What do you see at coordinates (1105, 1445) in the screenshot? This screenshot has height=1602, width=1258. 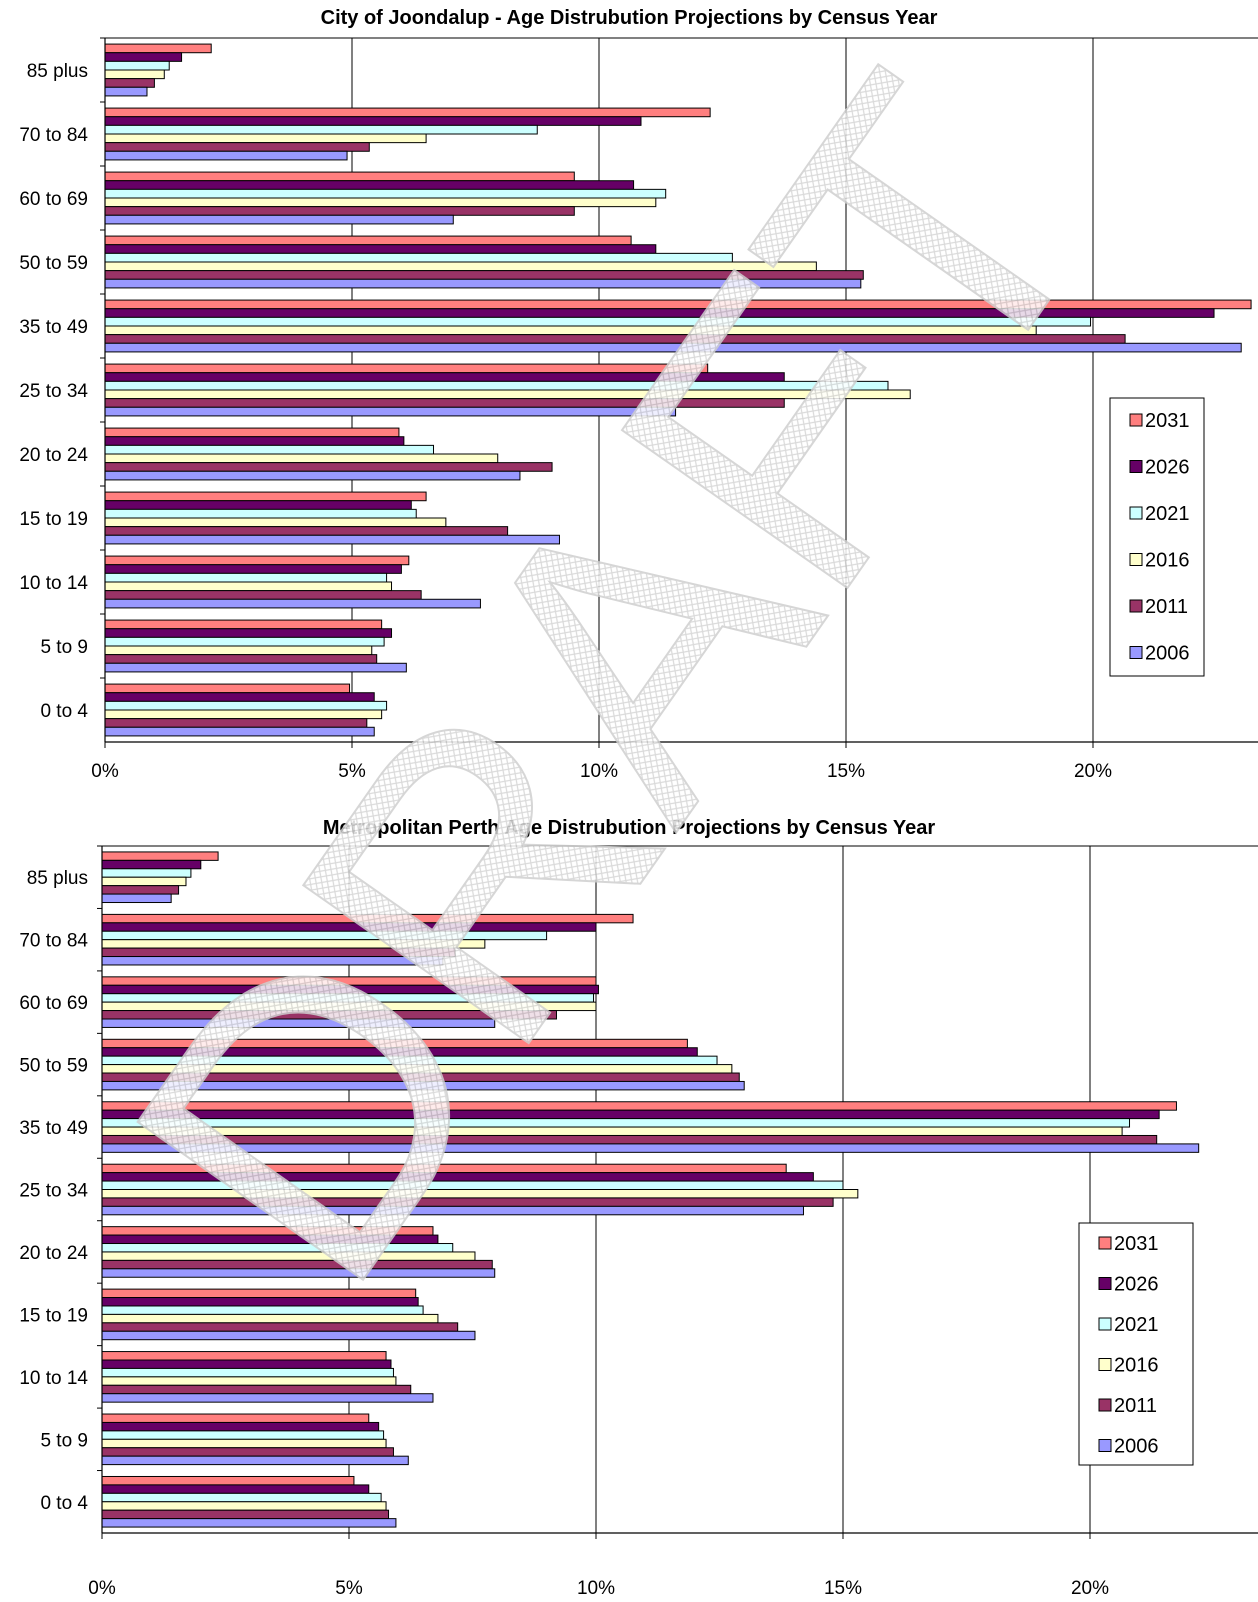 I see `legend-swatch-2006` at bounding box center [1105, 1445].